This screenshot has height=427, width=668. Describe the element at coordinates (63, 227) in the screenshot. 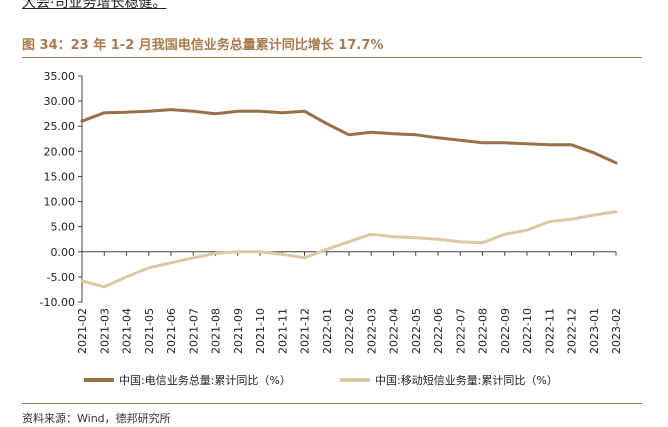

I see `y-tick-label: 5.00` at that location.